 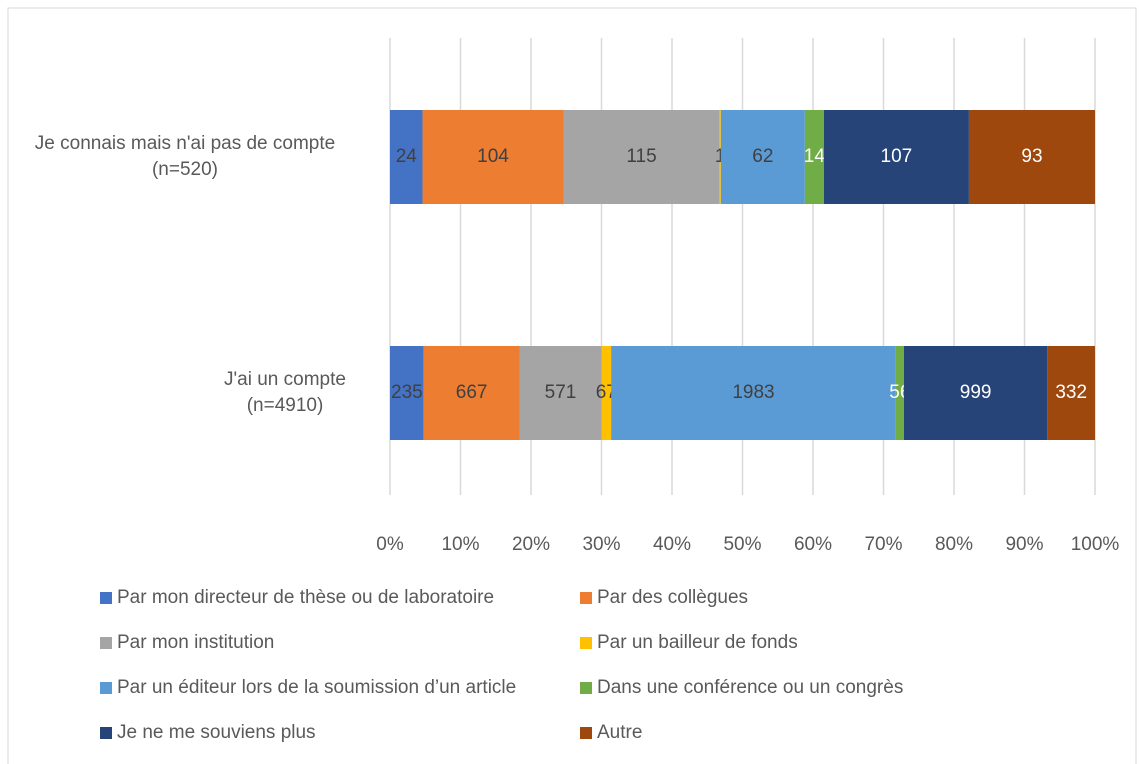 I want to click on data-label: 1, so click(x=720, y=156).